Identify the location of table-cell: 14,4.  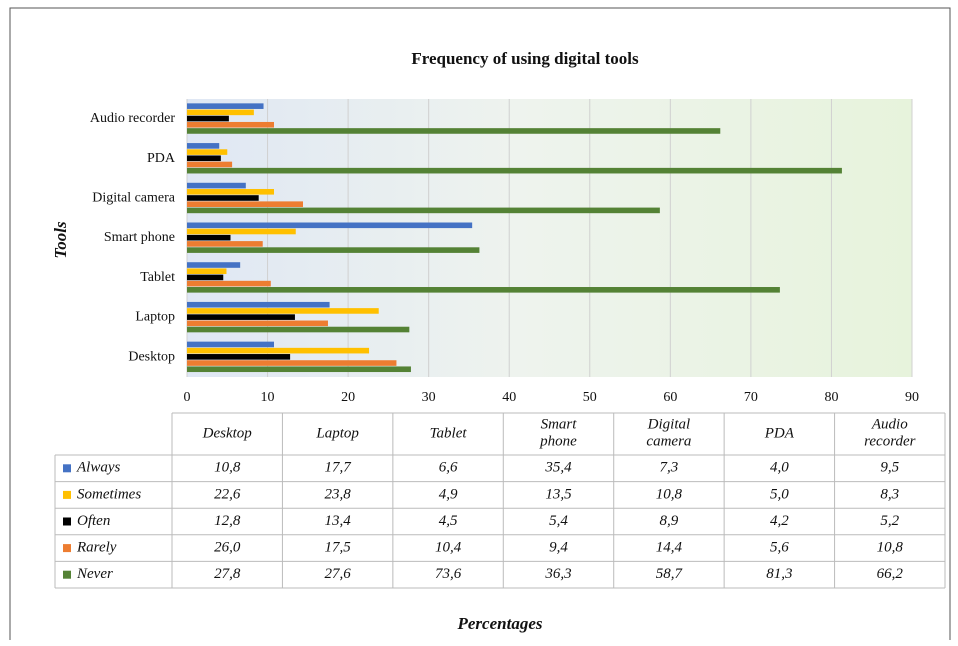
(669, 548).